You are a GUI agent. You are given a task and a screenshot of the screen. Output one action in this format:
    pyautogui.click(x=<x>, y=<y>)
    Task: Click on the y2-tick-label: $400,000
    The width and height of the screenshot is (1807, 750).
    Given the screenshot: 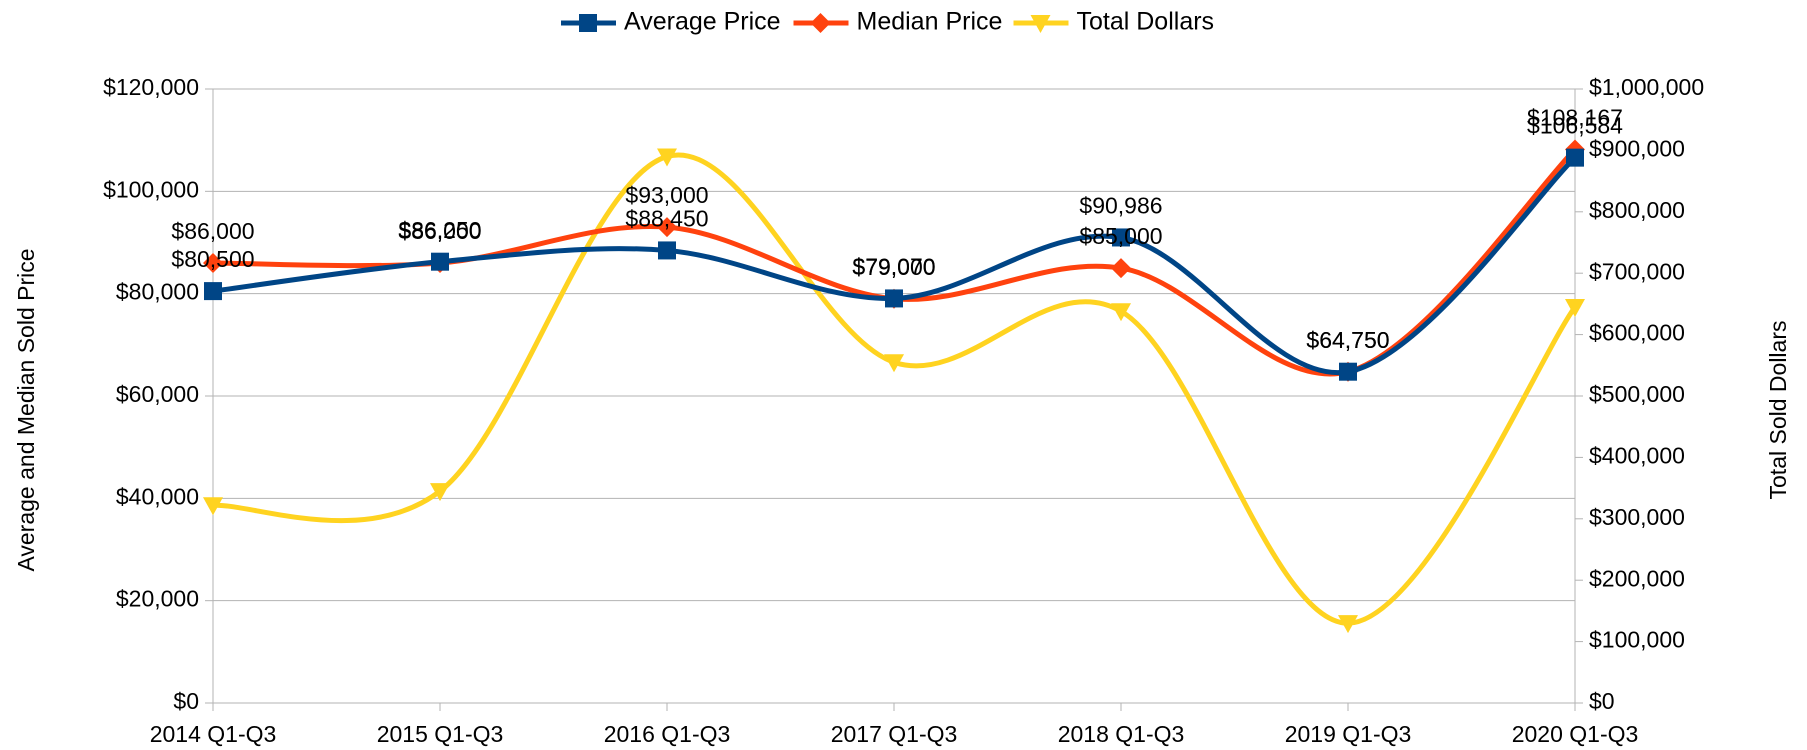 What is the action you would take?
    pyautogui.click(x=1637, y=455)
    